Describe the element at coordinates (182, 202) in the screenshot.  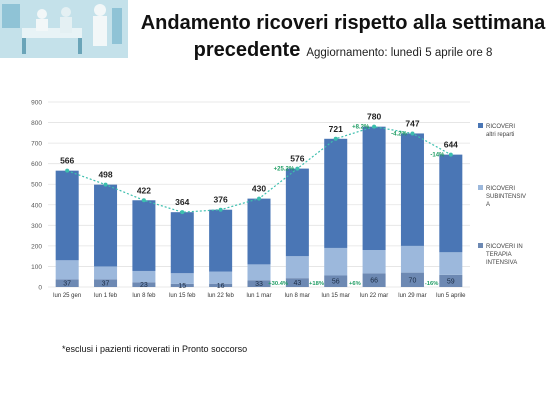
I see `total-value-label: 364` at that location.